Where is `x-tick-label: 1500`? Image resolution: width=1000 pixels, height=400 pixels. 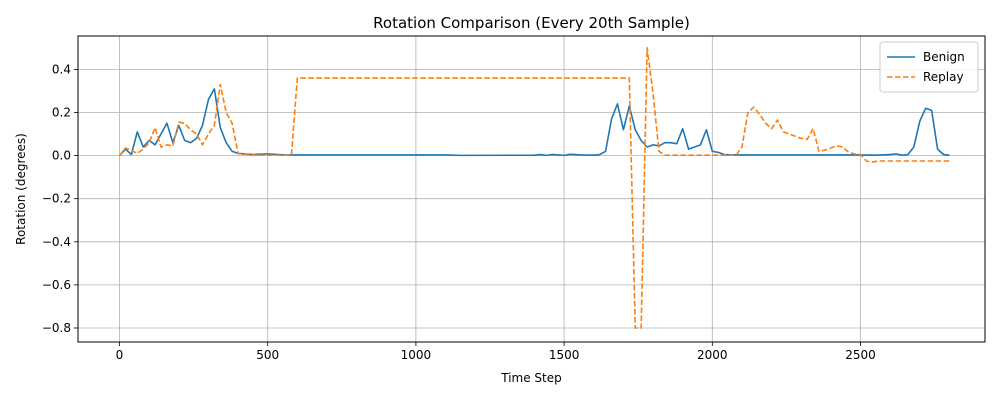 x-tick-label: 1500 is located at coordinates (564, 355).